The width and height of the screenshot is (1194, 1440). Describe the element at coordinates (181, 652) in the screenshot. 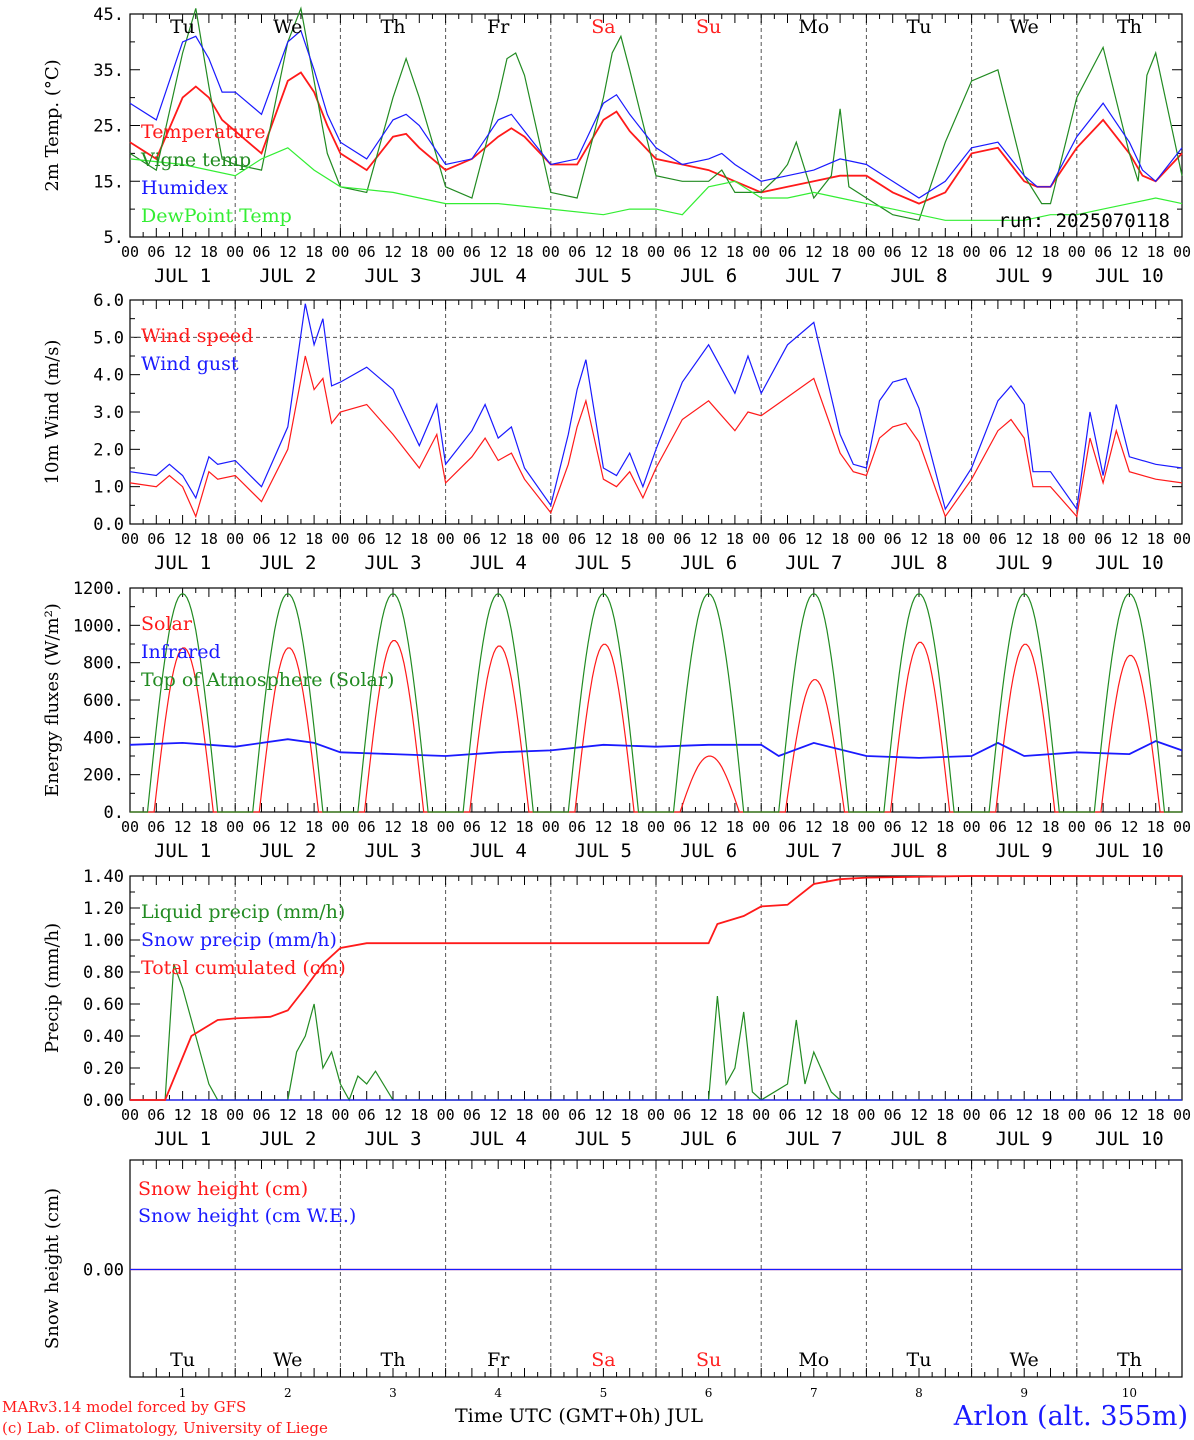

I see `legend-entry: Infrared` at that location.